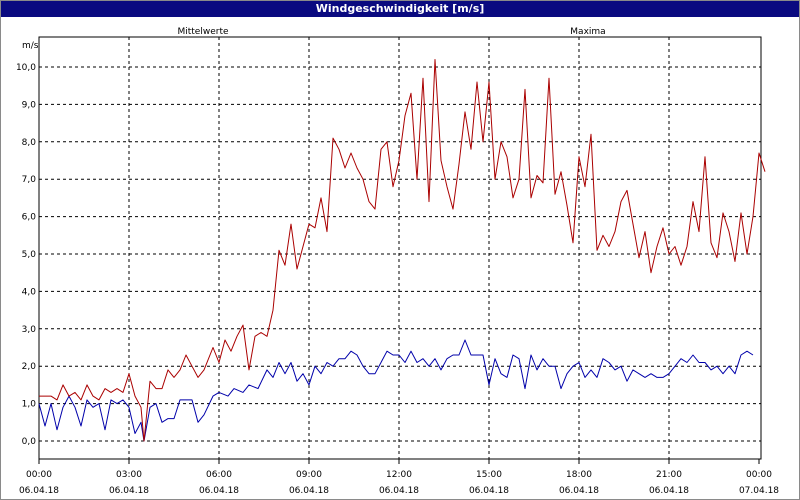  I want to click on y-tick-label: 5,0, so click(29, 255).